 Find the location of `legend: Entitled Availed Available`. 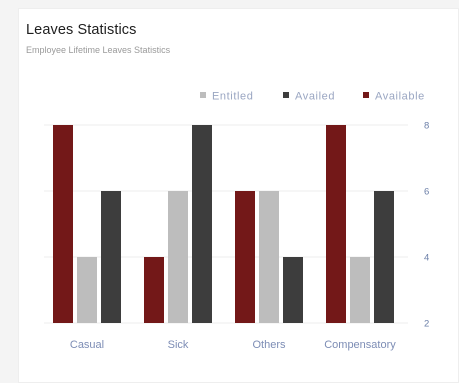

legend: Entitled Availed Available is located at coordinates (312, 97).